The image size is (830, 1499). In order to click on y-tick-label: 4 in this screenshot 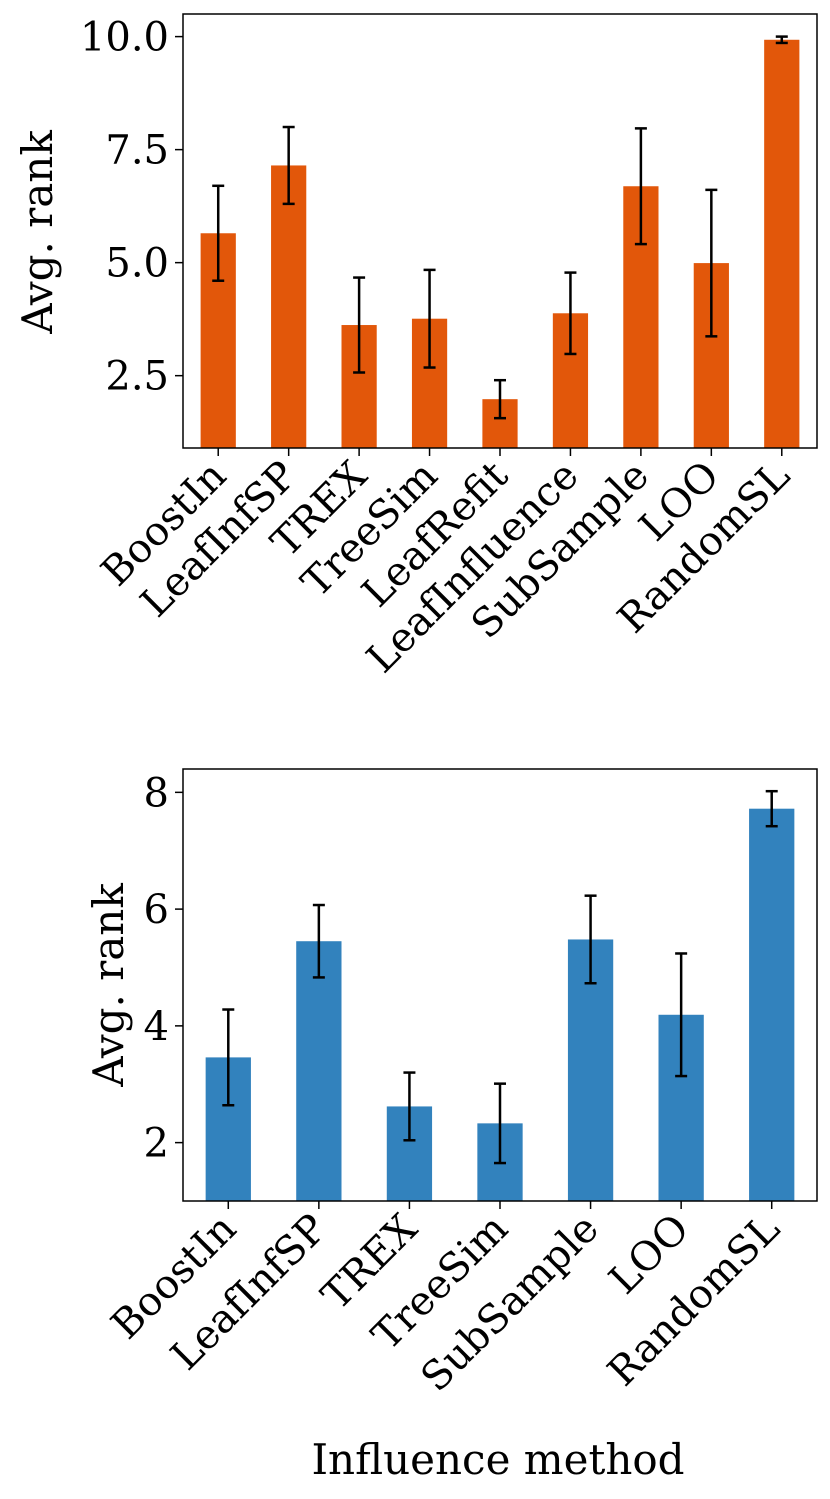, I will do `click(156, 1027)`.